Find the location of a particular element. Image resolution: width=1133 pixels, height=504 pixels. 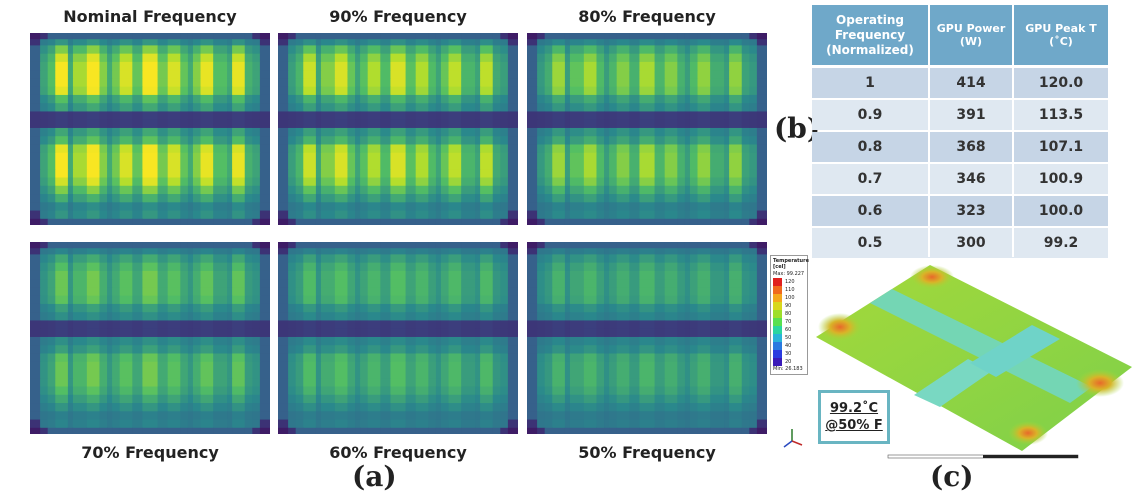

table-cell: 100.9 is located at coordinates (1061, 179).